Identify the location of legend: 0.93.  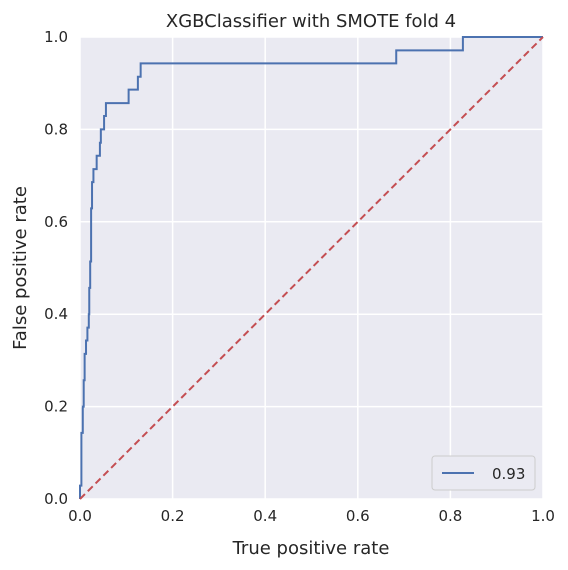
(483, 473).